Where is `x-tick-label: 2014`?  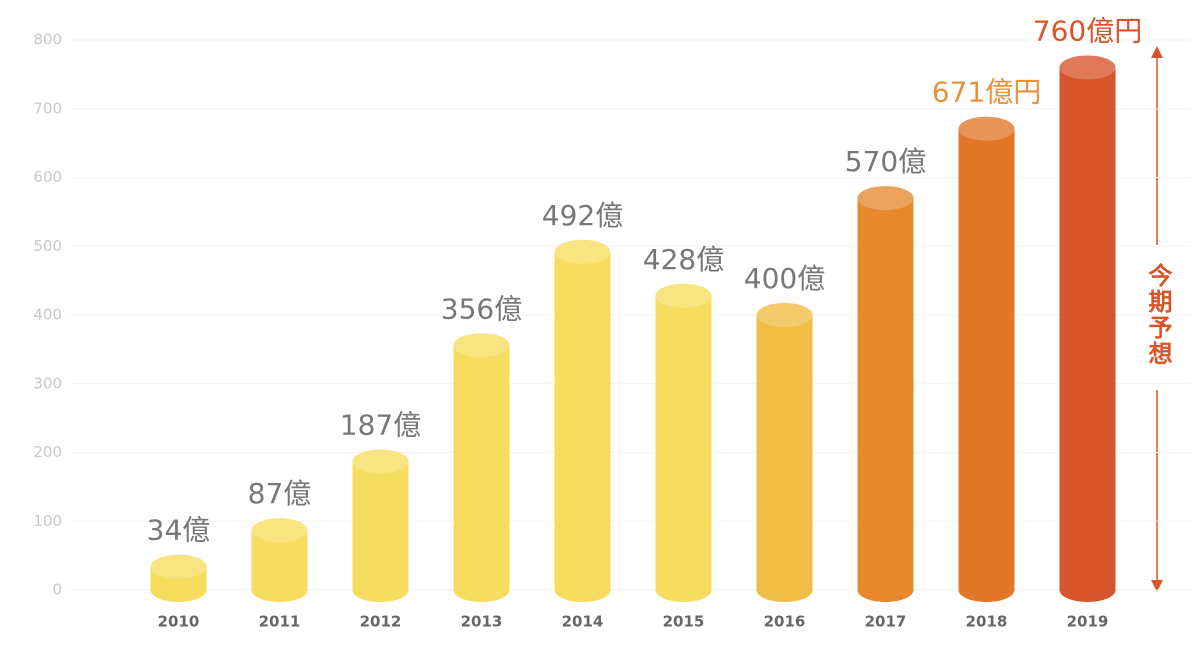
x-tick-label: 2014 is located at coordinates (583, 622).